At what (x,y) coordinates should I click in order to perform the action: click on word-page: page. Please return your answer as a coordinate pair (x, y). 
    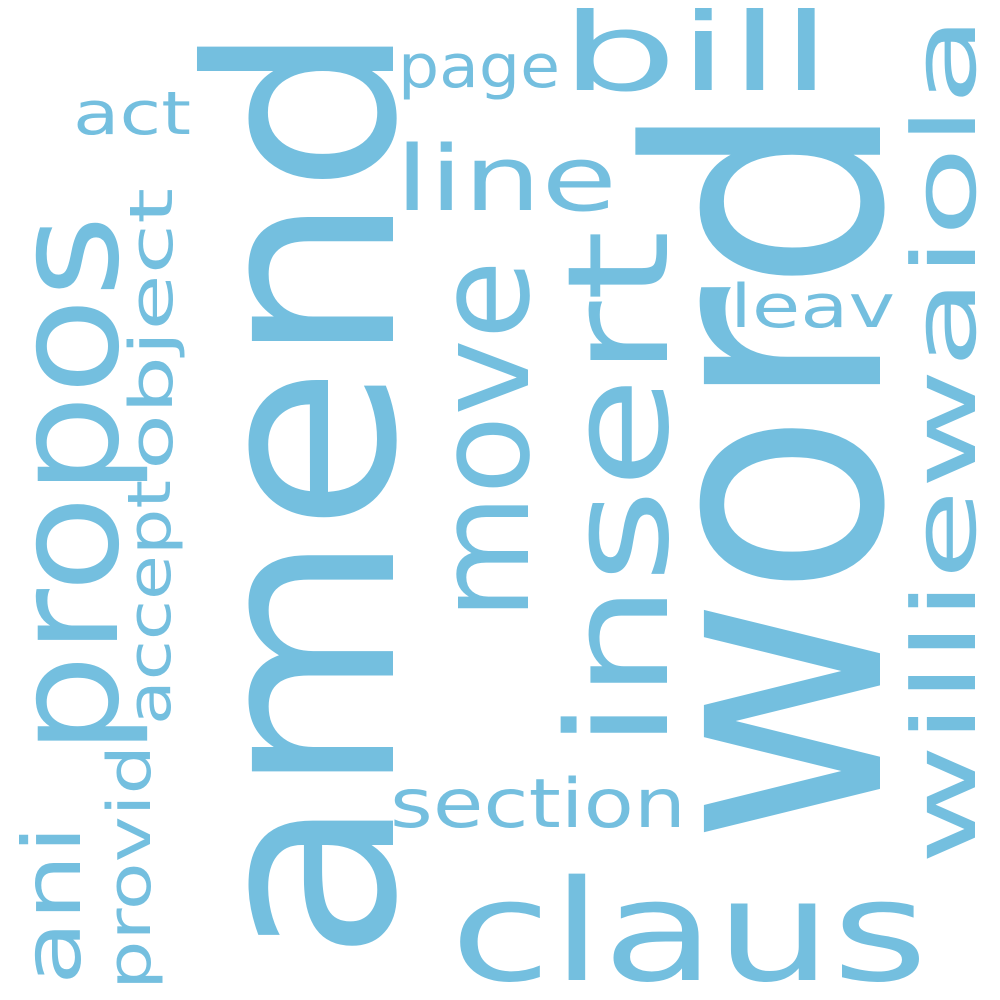
    Looking at the image, I should click on (479, 67).